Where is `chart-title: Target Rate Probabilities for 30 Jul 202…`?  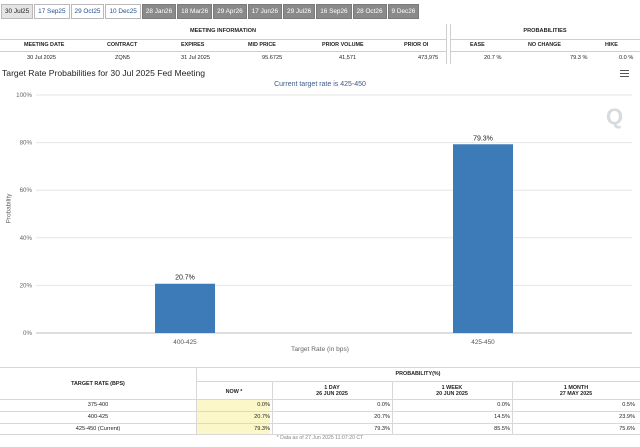 chart-title: Target Rate Probabilities for 30 Jul 202… is located at coordinates (103, 73).